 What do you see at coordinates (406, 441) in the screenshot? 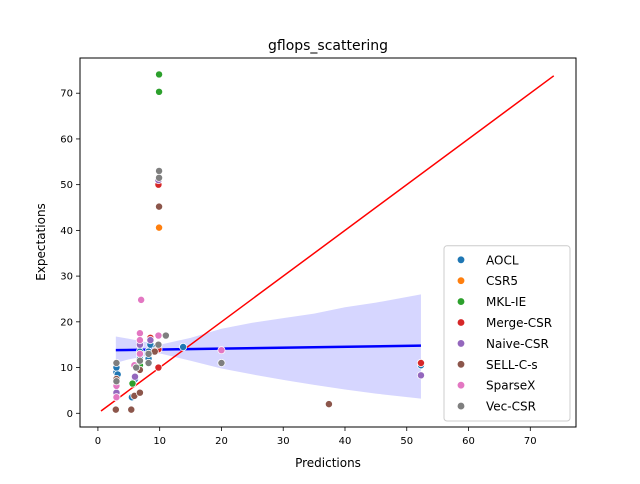
I see `x-tick-label: 50` at bounding box center [406, 441].